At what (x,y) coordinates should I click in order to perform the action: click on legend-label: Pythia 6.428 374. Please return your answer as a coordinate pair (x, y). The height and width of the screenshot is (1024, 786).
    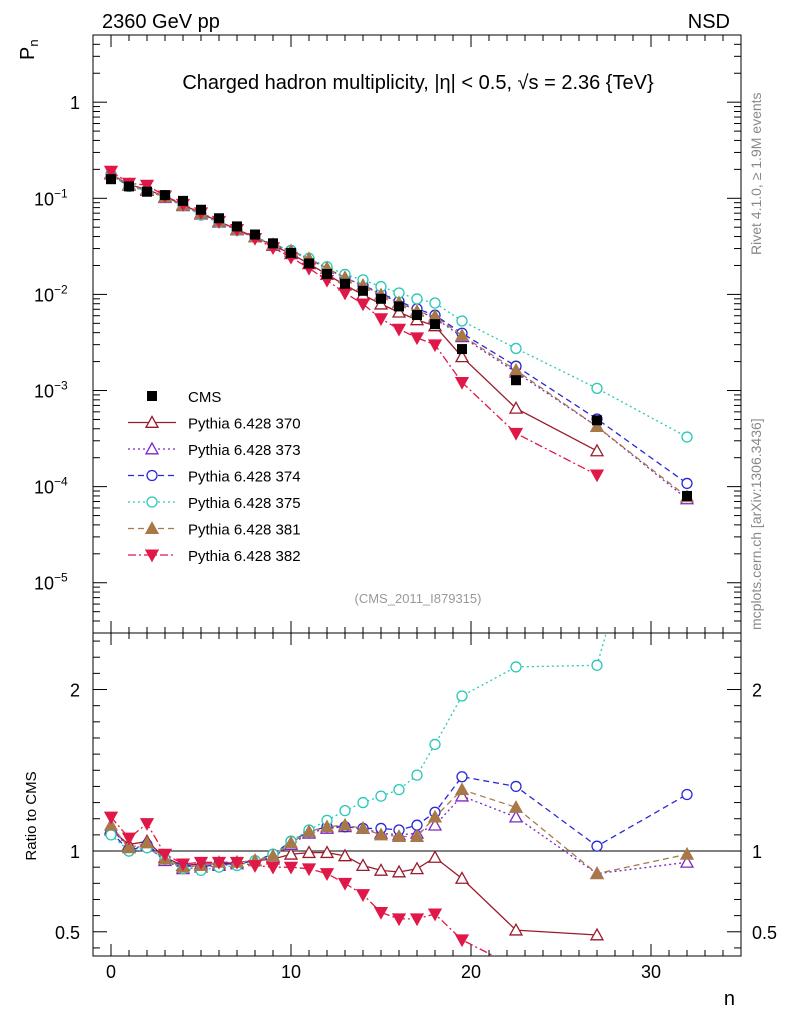
    Looking at the image, I should click on (244, 477).